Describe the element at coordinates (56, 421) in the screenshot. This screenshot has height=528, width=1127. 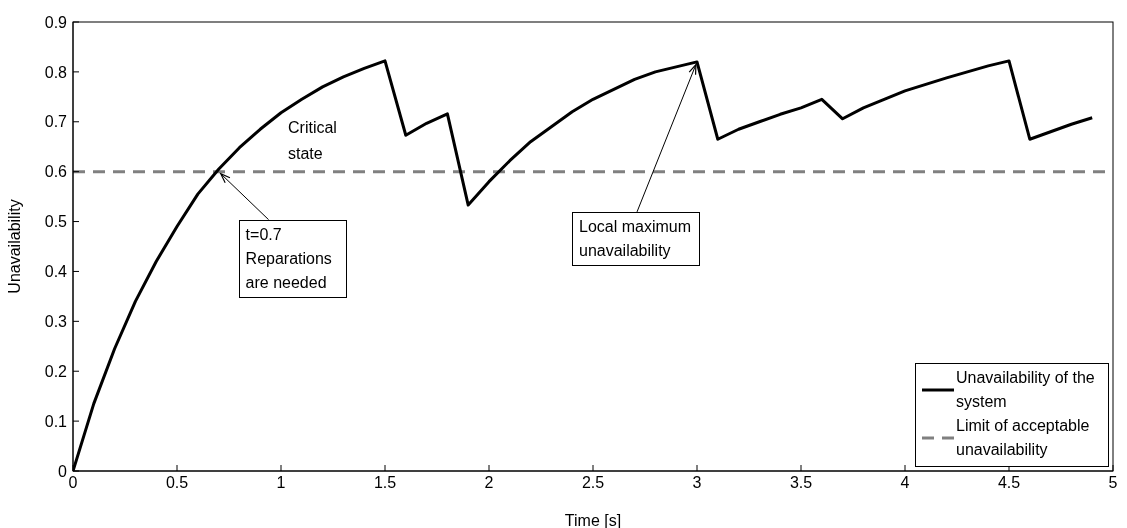
I see `y-tick-label: 0.1` at that location.